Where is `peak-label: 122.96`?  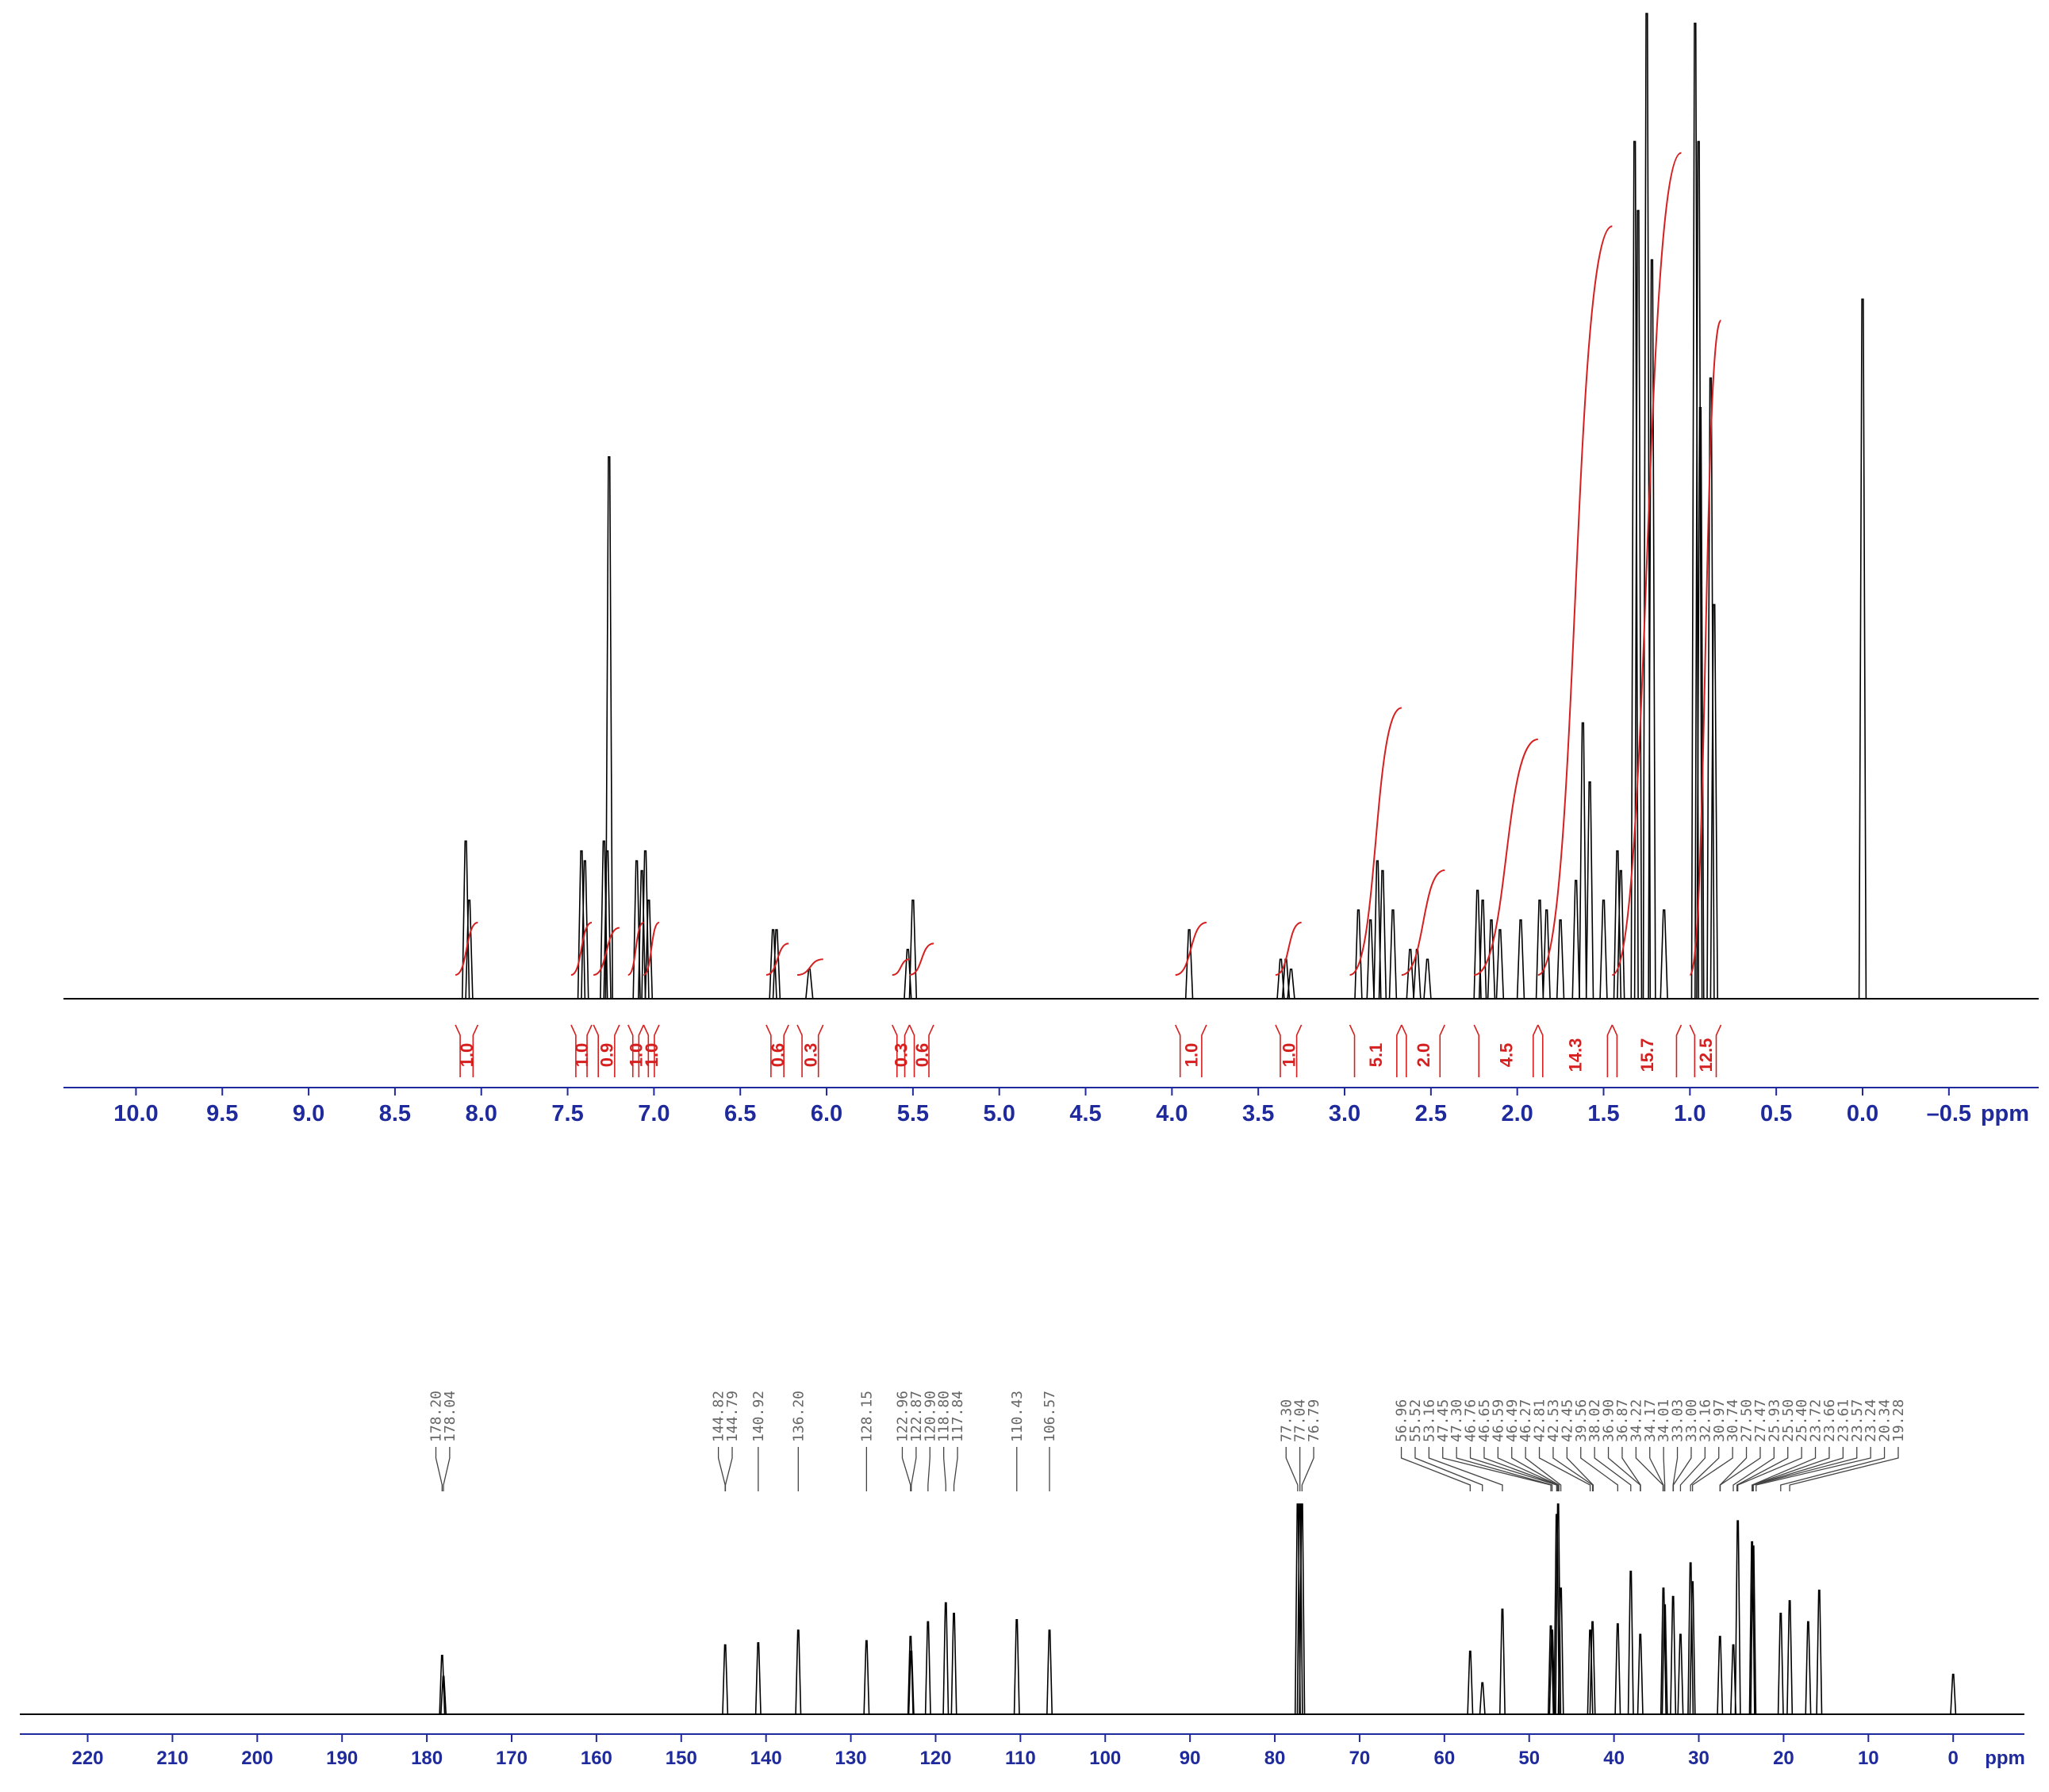 peak-label: 122.96 is located at coordinates (902, 1417).